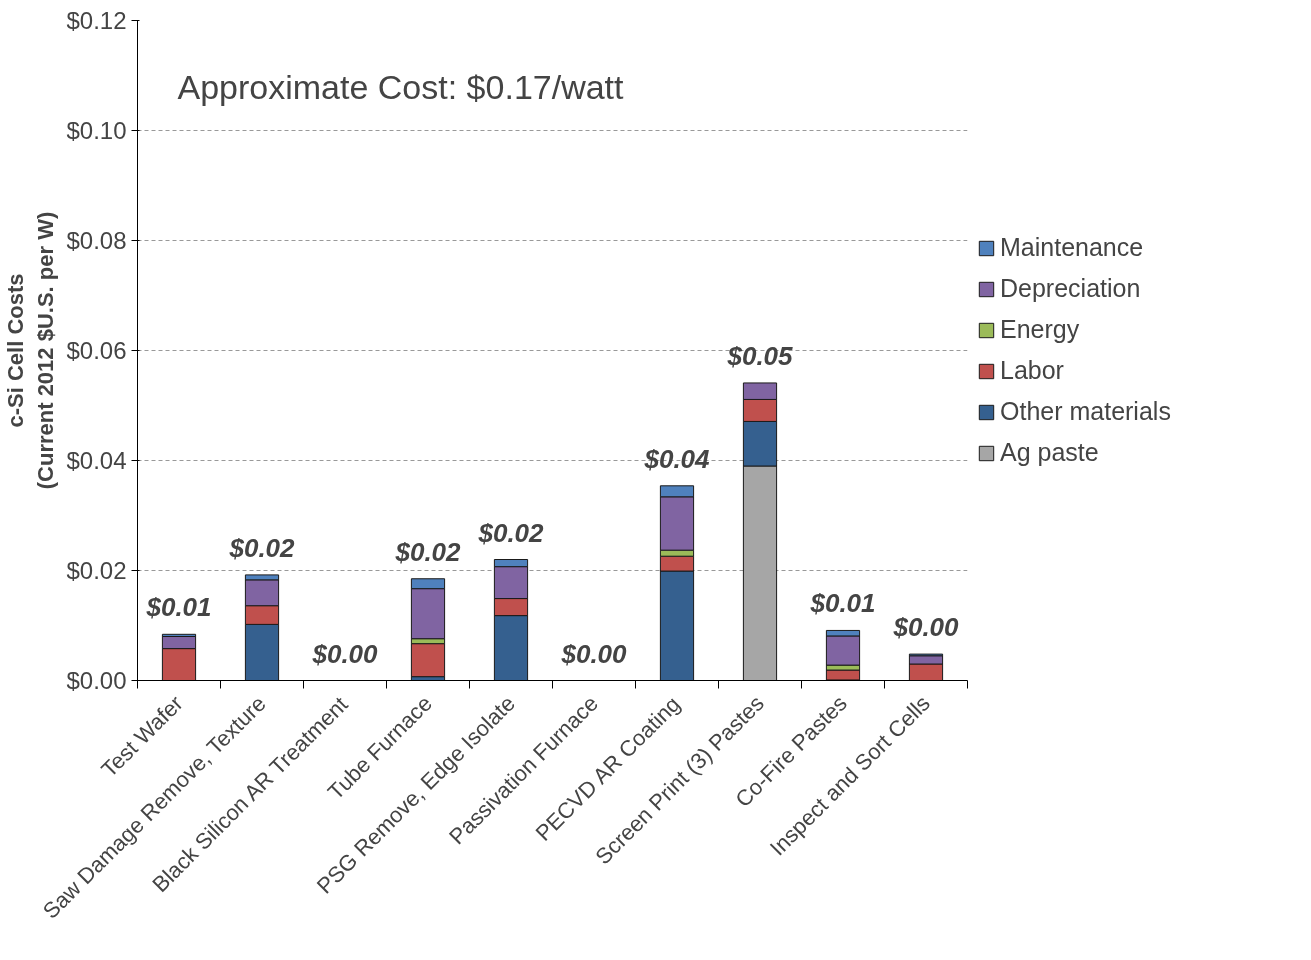 The image size is (1311, 960). I want to click on total-label: $0.05, so click(760, 355).